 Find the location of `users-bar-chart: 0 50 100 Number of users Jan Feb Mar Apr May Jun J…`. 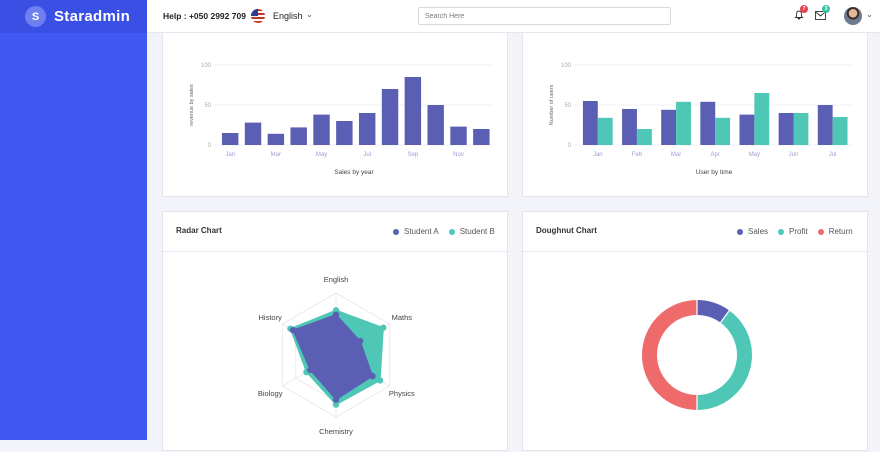

users-bar-chart: 0 50 100 Number of users Jan Feb Mar Apr May Jun J… is located at coordinates (701, 119).